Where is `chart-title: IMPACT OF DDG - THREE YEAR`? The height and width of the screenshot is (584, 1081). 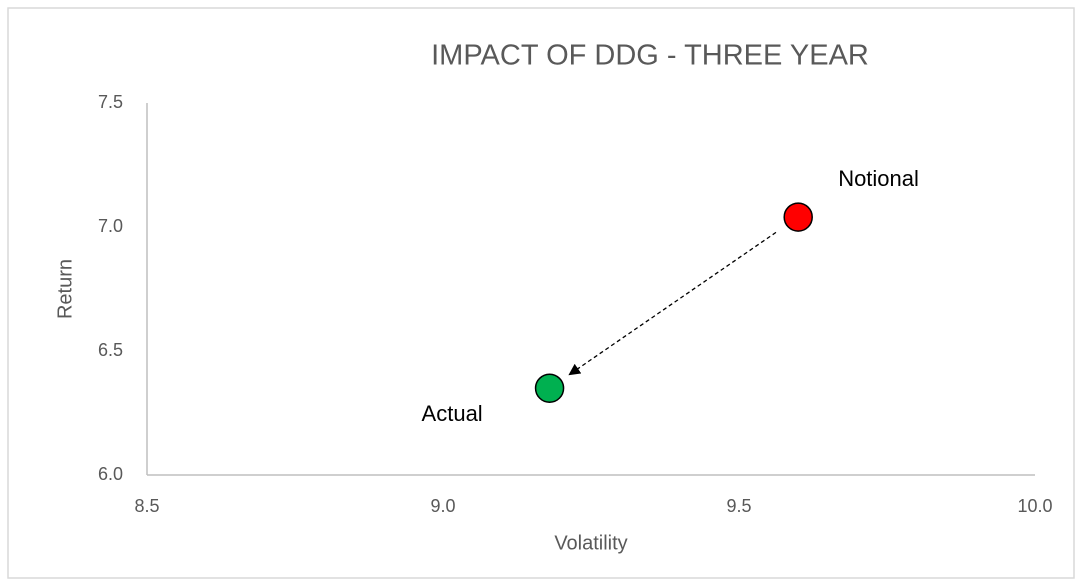
chart-title: IMPACT OF DDG - THREE YEAR is located at coordinates (650, 56).